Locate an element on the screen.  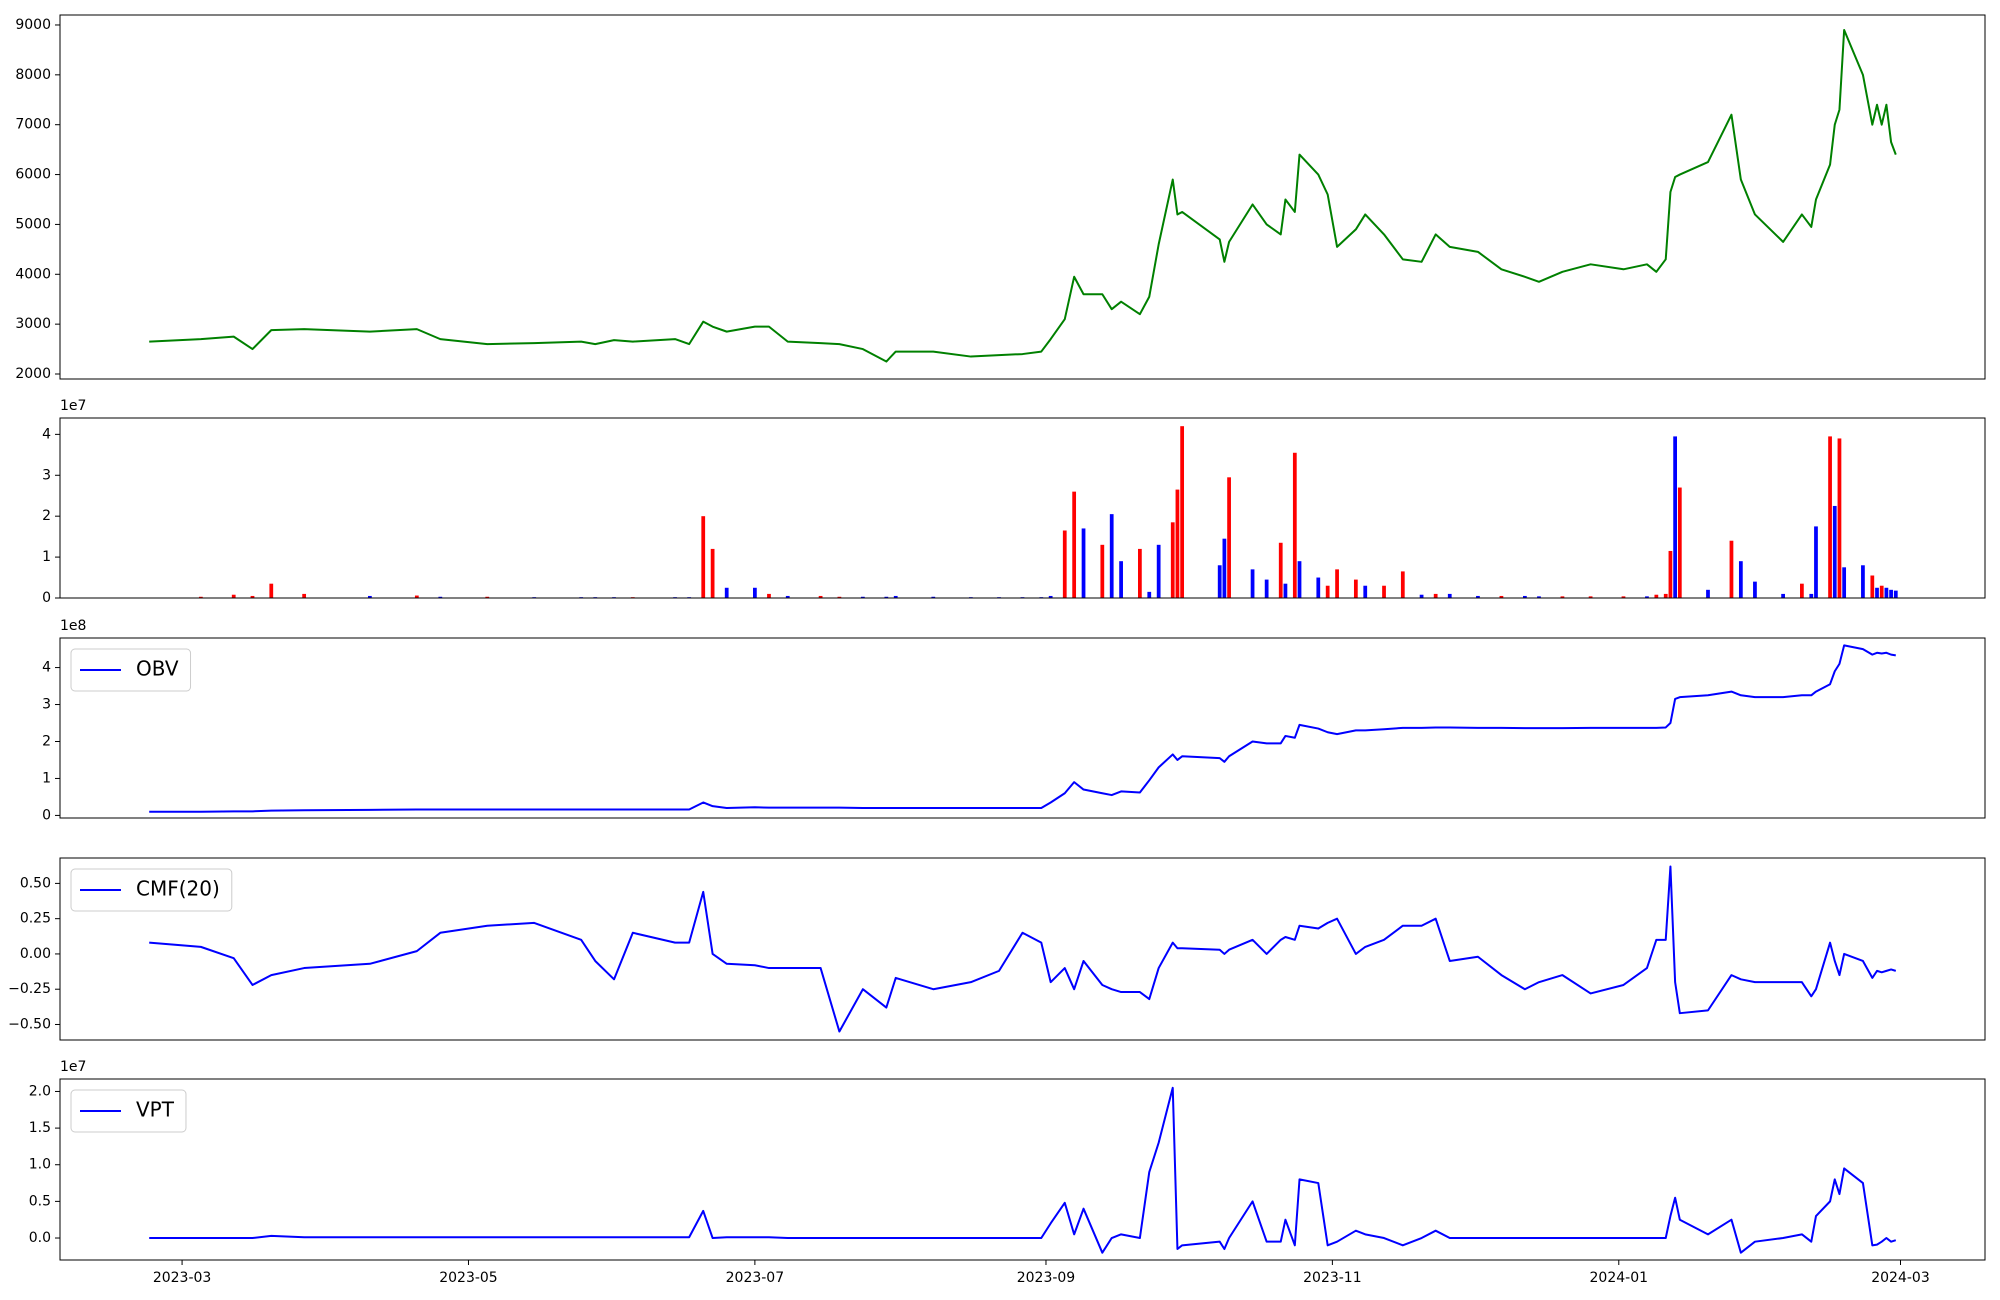
legend-label: OBV is located at coordinates (157, 669).